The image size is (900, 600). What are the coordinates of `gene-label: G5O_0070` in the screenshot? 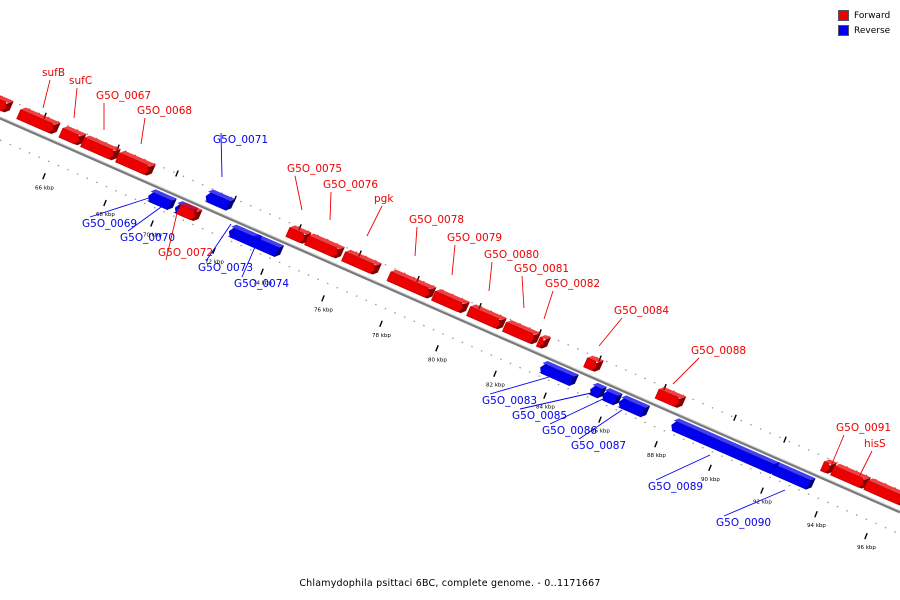 It's located at (147, 238).